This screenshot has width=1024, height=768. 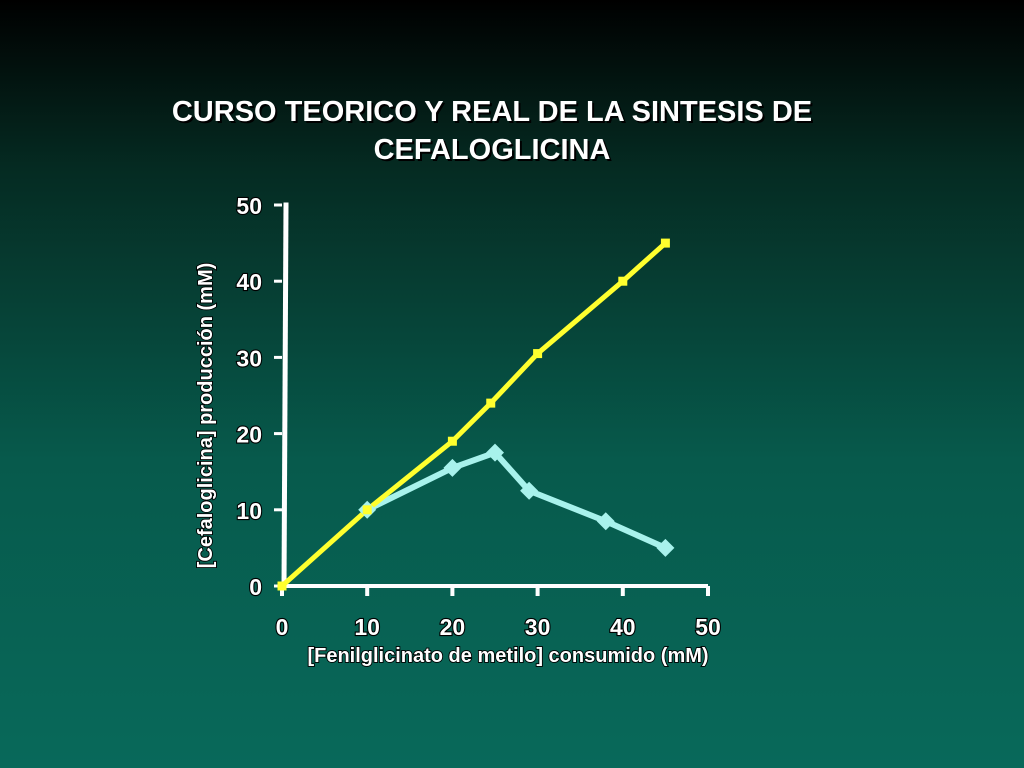 What do you see at coordinates (538, 627) in the screenshot?
I see `x-tick-label: 30` at bounding box center [538, 627].